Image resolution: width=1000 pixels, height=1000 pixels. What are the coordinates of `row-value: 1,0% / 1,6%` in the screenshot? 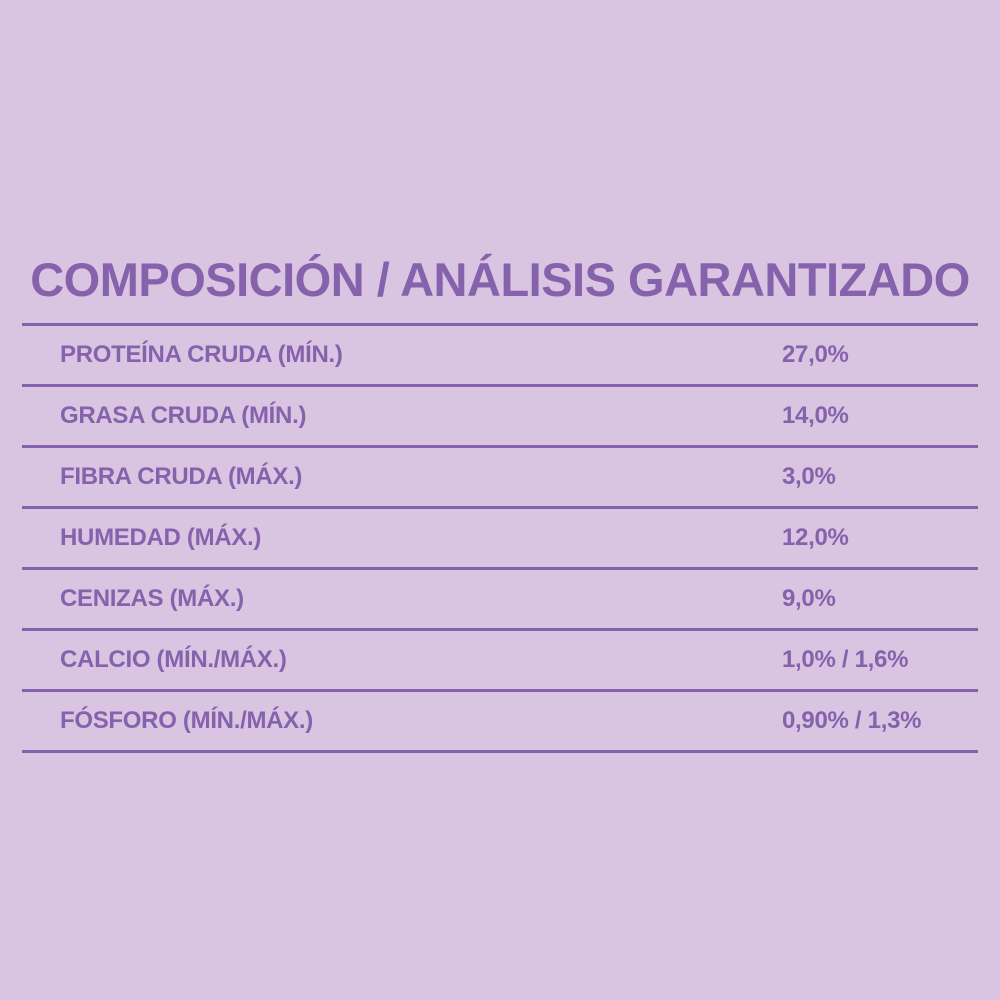 It's located at (845, 659).